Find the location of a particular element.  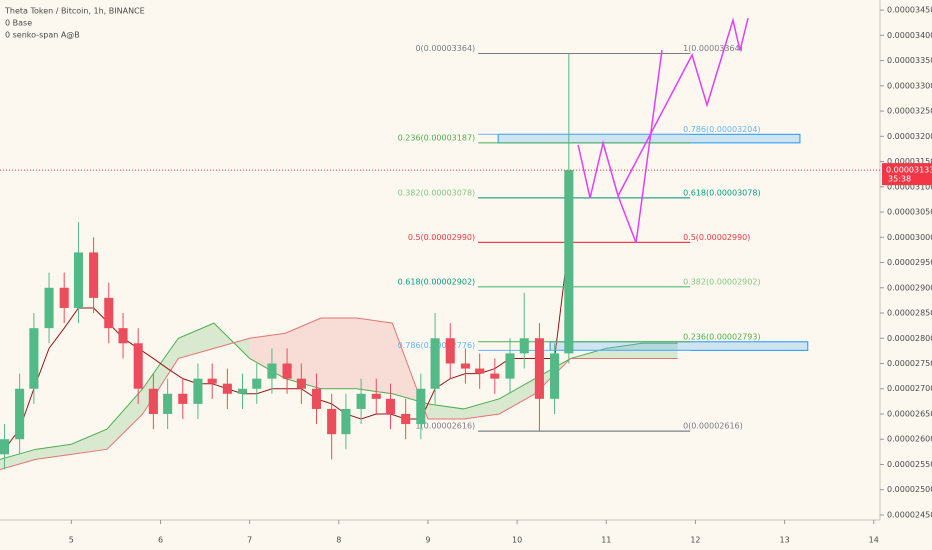

fib-label: 0(0.00003364) is located at coordinates (445, 48).